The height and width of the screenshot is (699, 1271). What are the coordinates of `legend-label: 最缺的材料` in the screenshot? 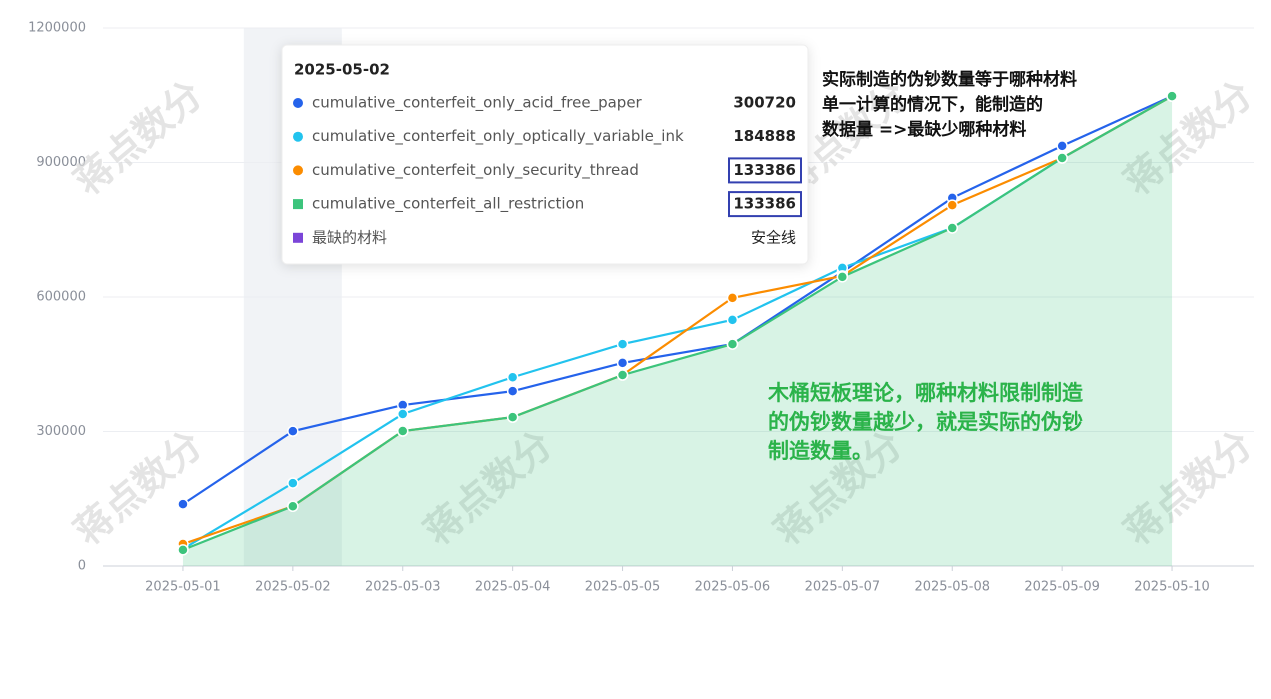 It's located at (349, 237).